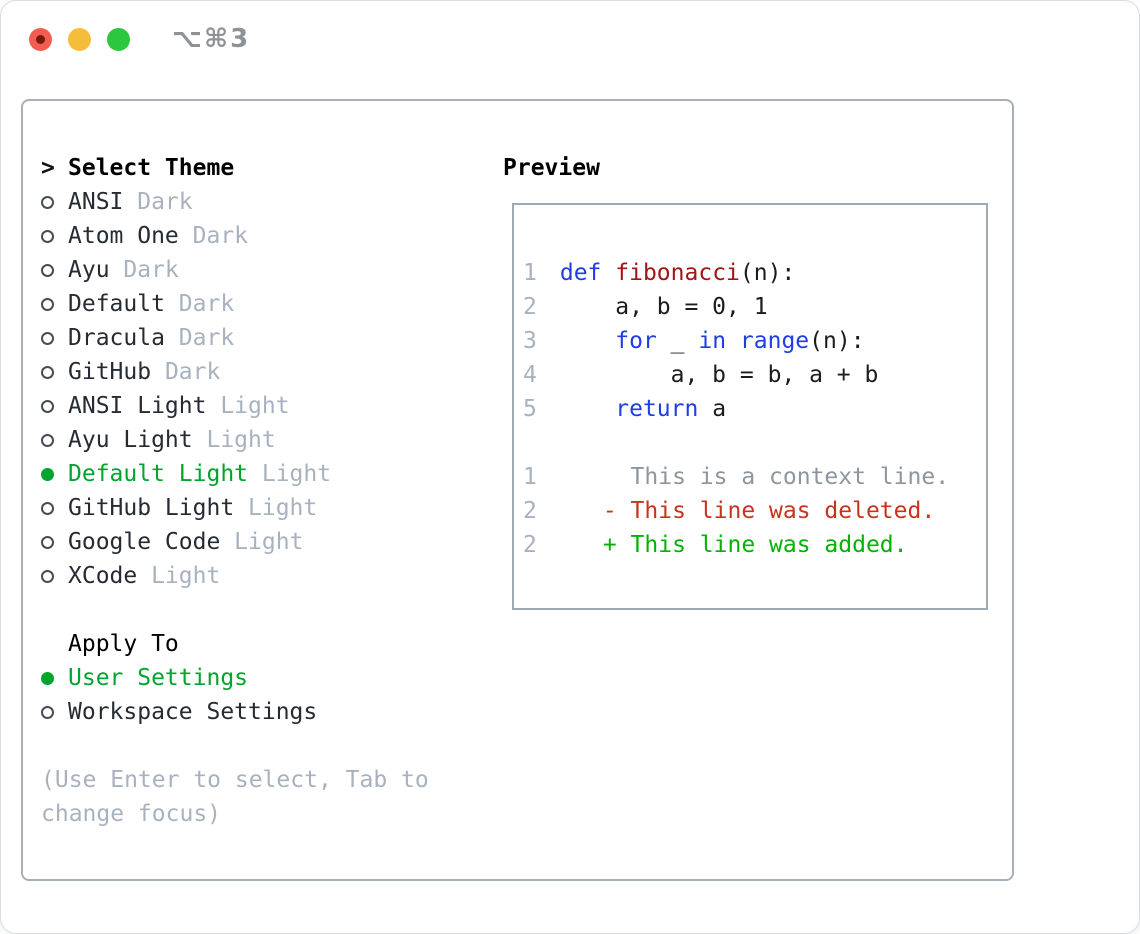  Describe the element at coordinates (754, 409) in the screenshot. I see `code-line: 5 return a` at that location.